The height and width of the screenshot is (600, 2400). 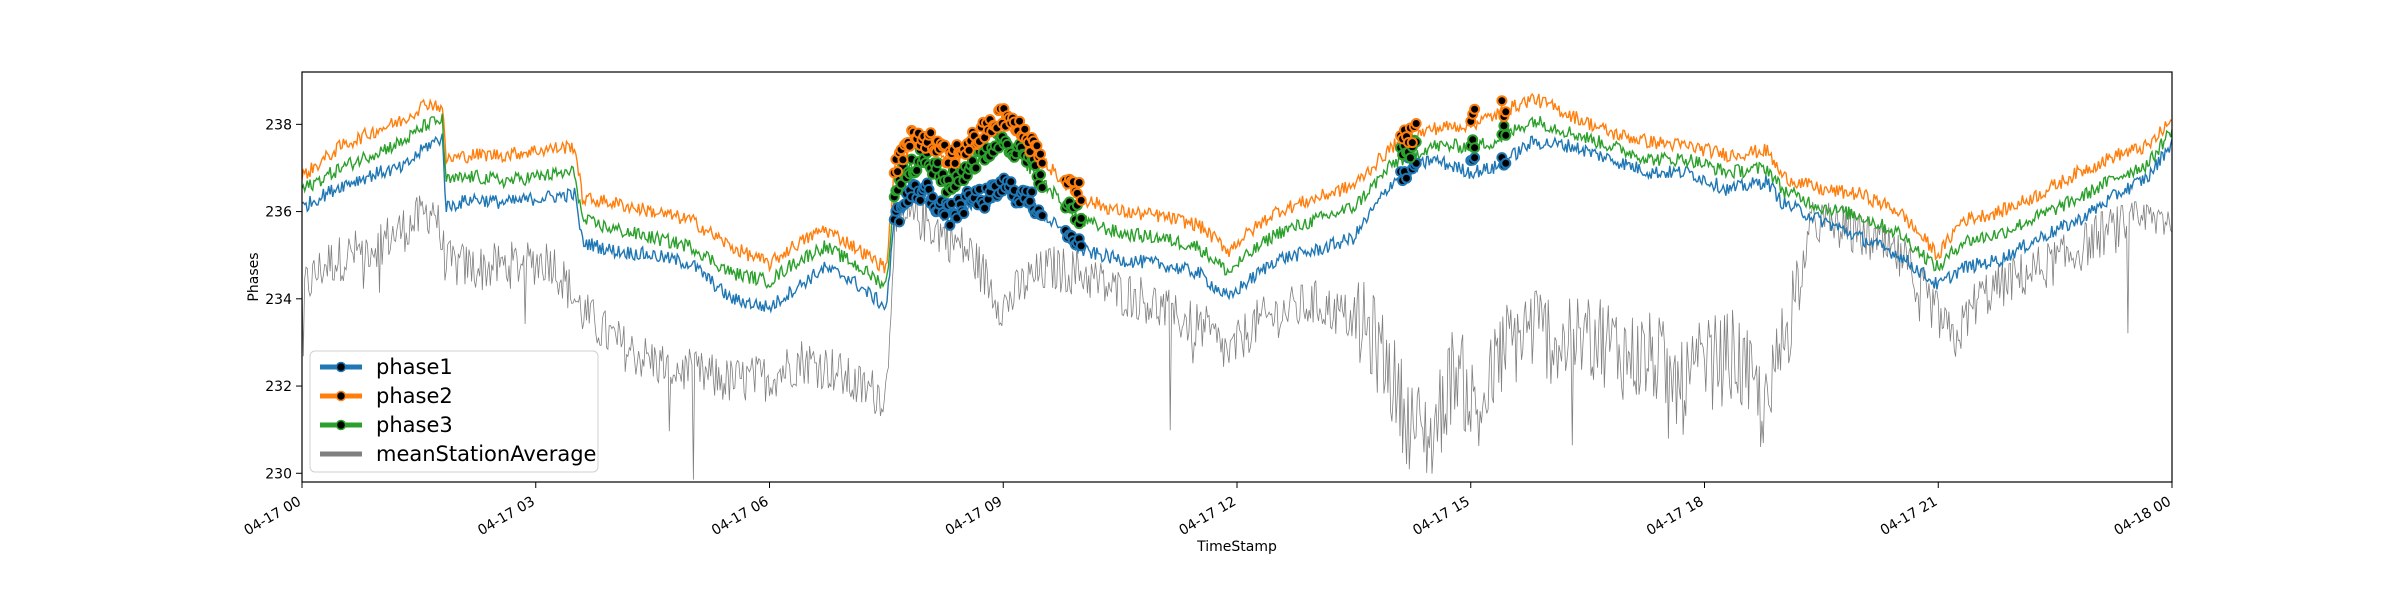 I want to click on y-axis-label: Phases, so click(x=254, y=276).